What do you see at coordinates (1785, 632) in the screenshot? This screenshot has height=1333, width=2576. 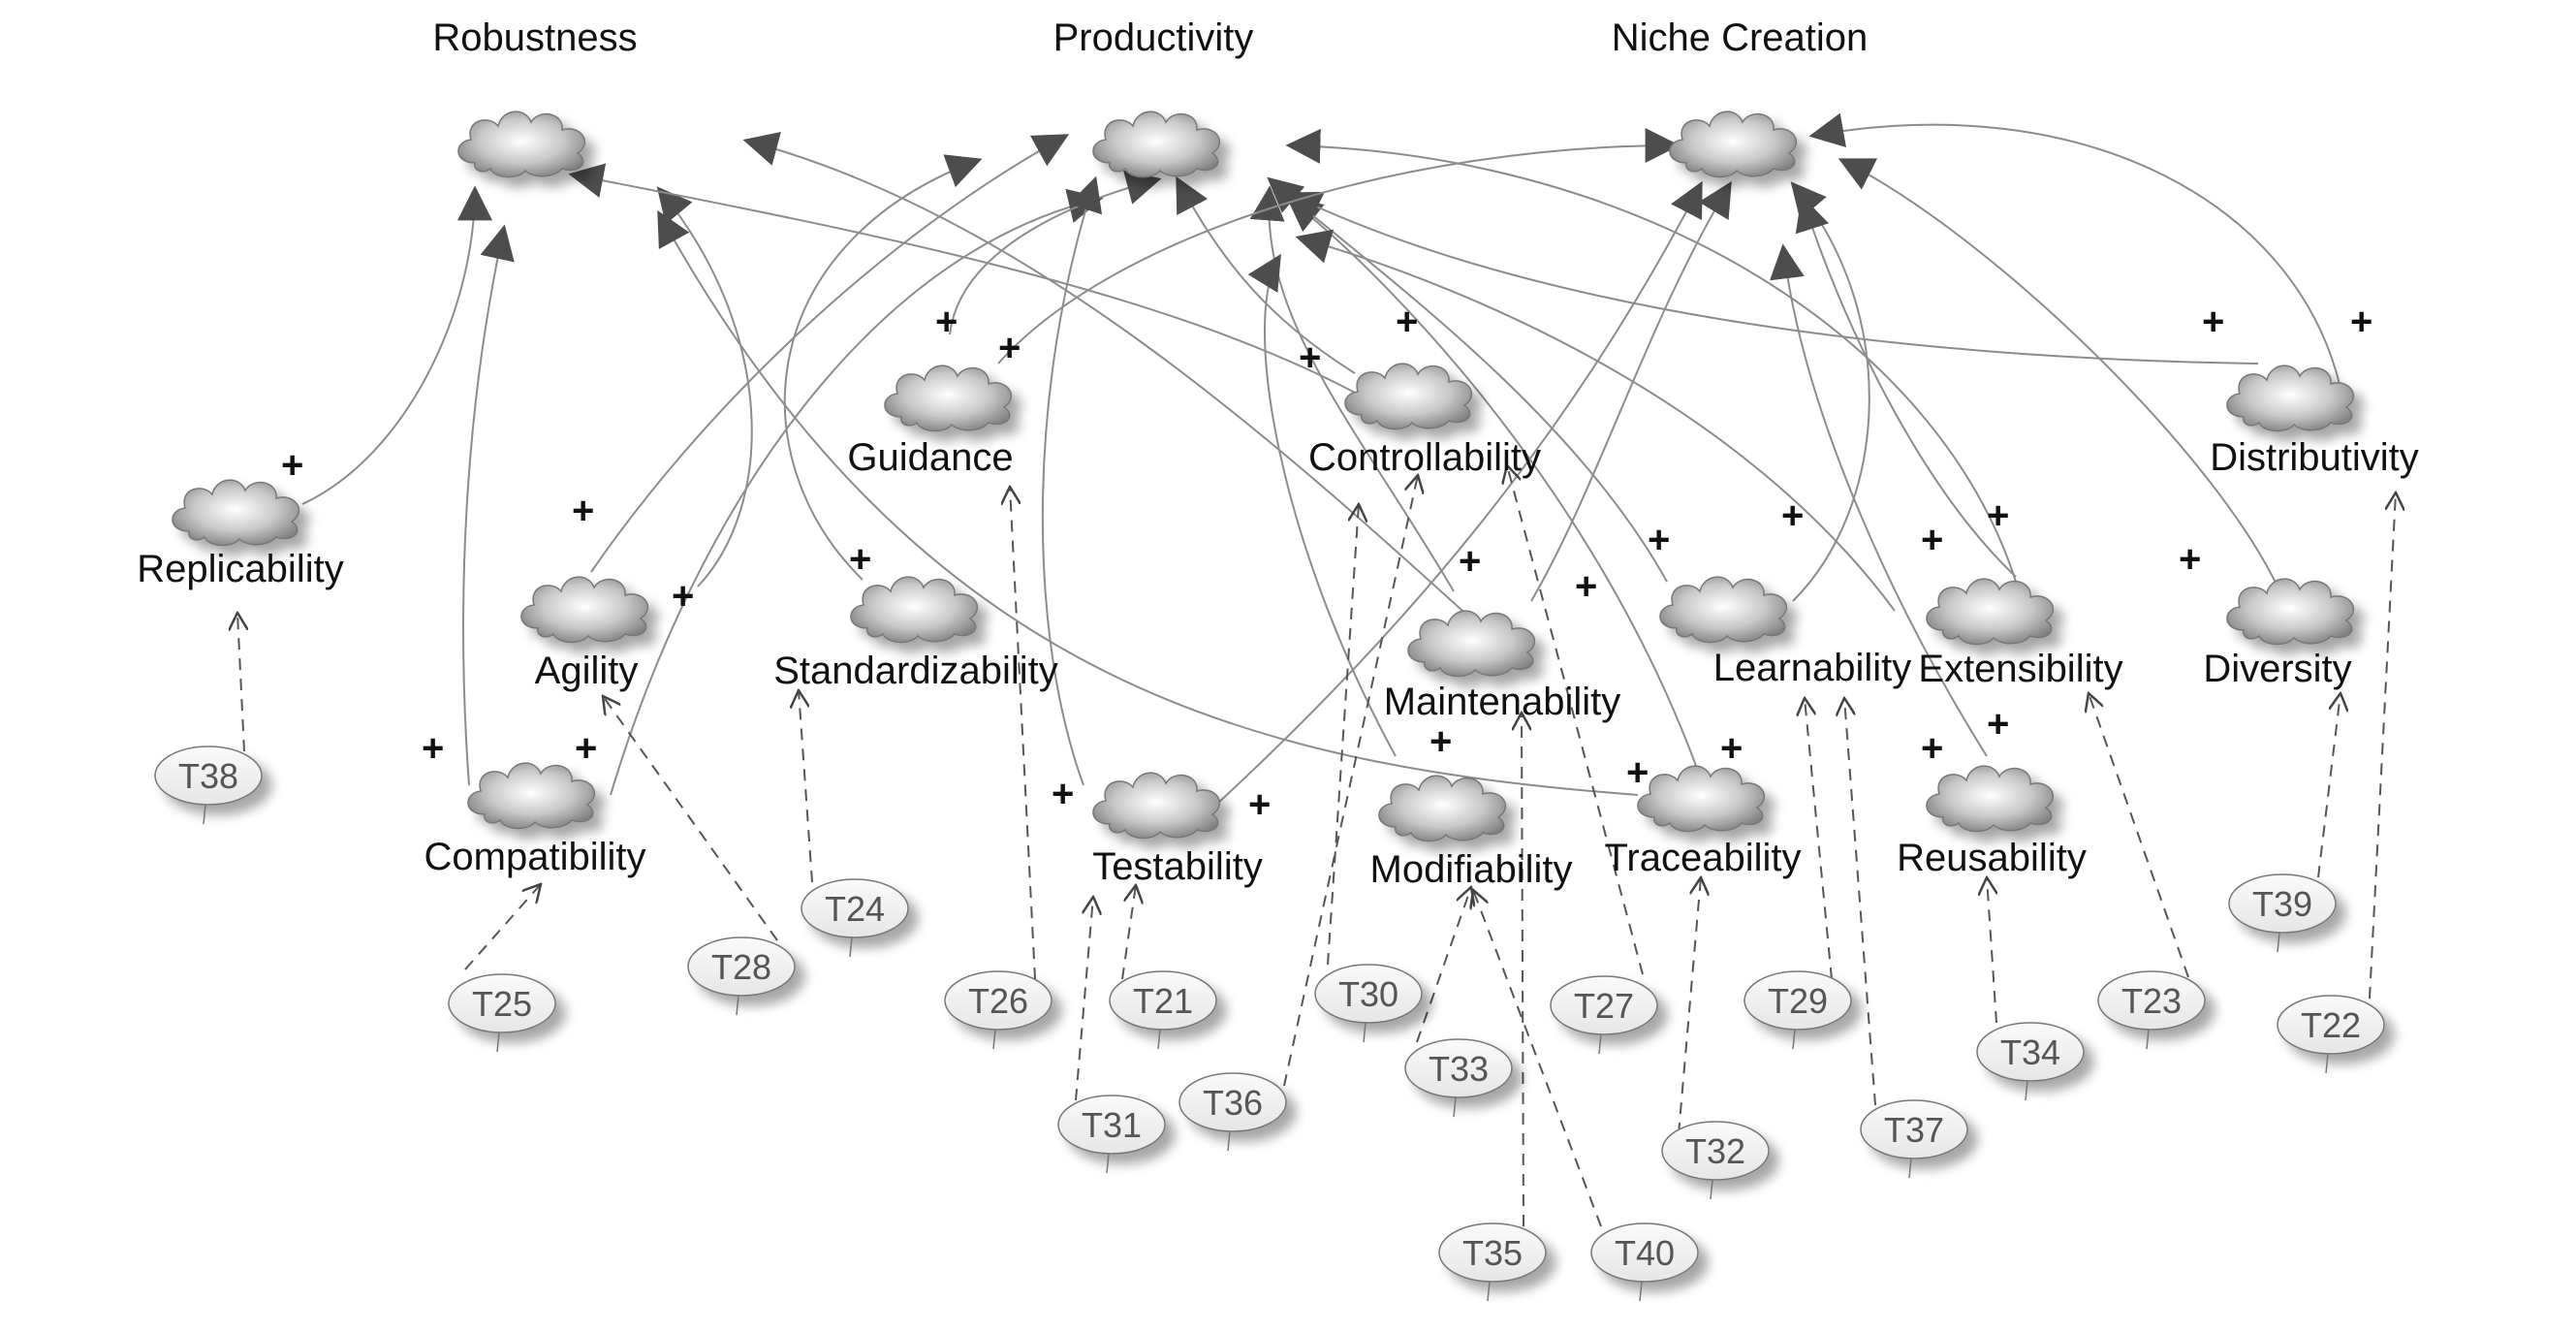 I see `softgoal-learnability: Learnability` at bounding box center [1785, 632].